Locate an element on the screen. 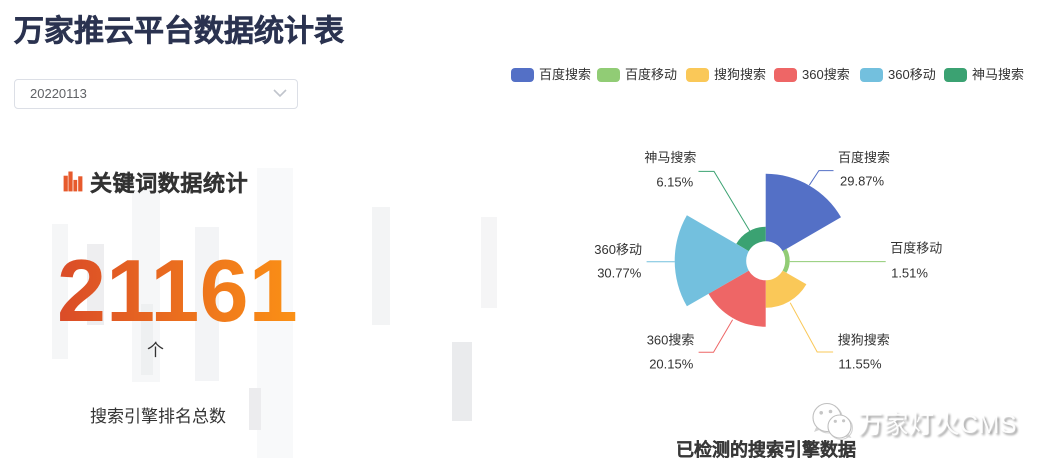  svg-text: 1.51% is located at coordinates (909, 273).